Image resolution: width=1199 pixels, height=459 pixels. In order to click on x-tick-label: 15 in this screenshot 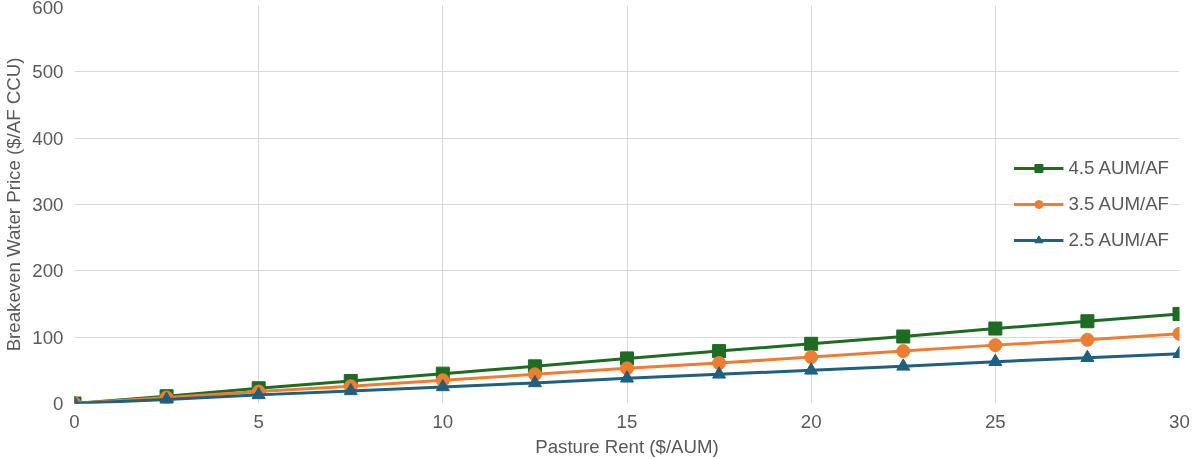, I will do `click(627, 421)`.